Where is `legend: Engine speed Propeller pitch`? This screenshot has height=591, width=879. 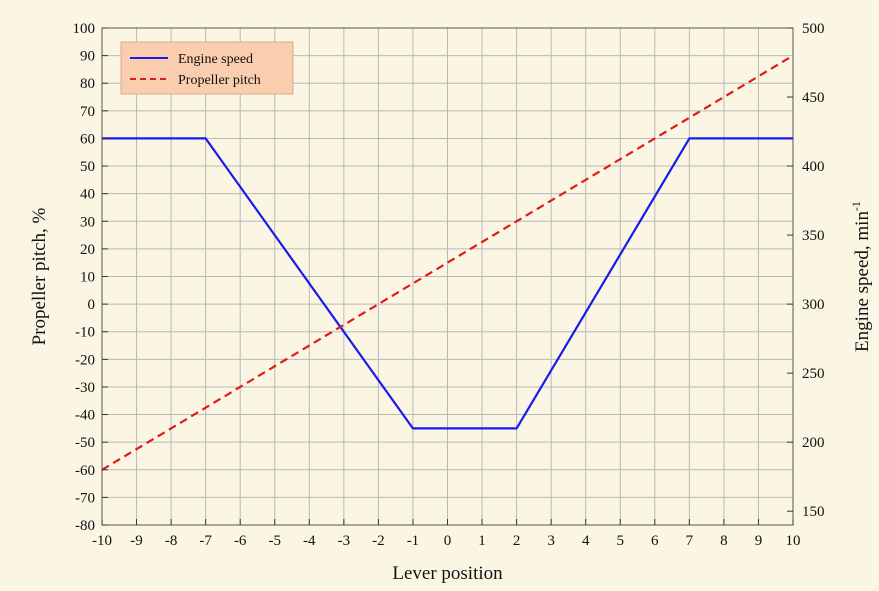 legend: Engine speed Propeller pitch is located at coordinates (207, 68).